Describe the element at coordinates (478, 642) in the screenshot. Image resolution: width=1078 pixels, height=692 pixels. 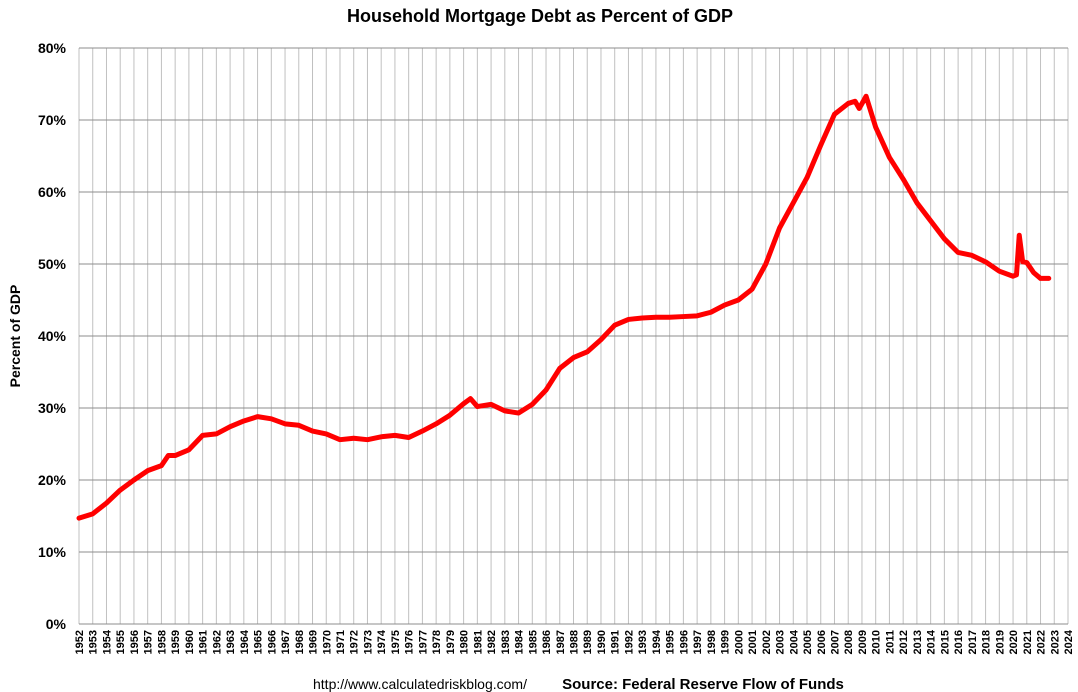
I see `x-tick-label: 1981` at that location.